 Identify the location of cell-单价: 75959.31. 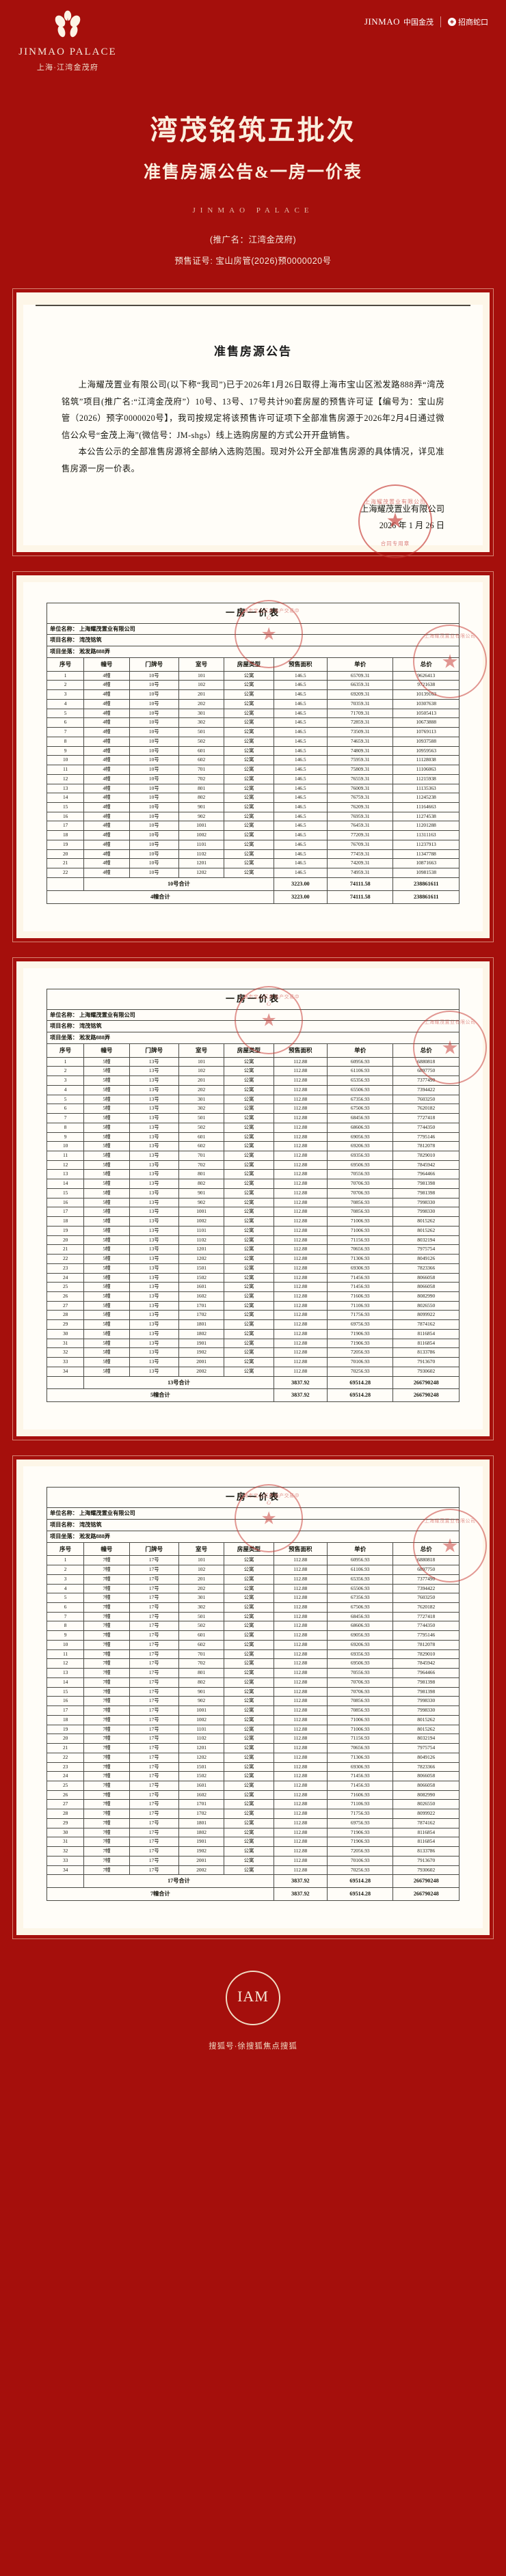
(360, 760).